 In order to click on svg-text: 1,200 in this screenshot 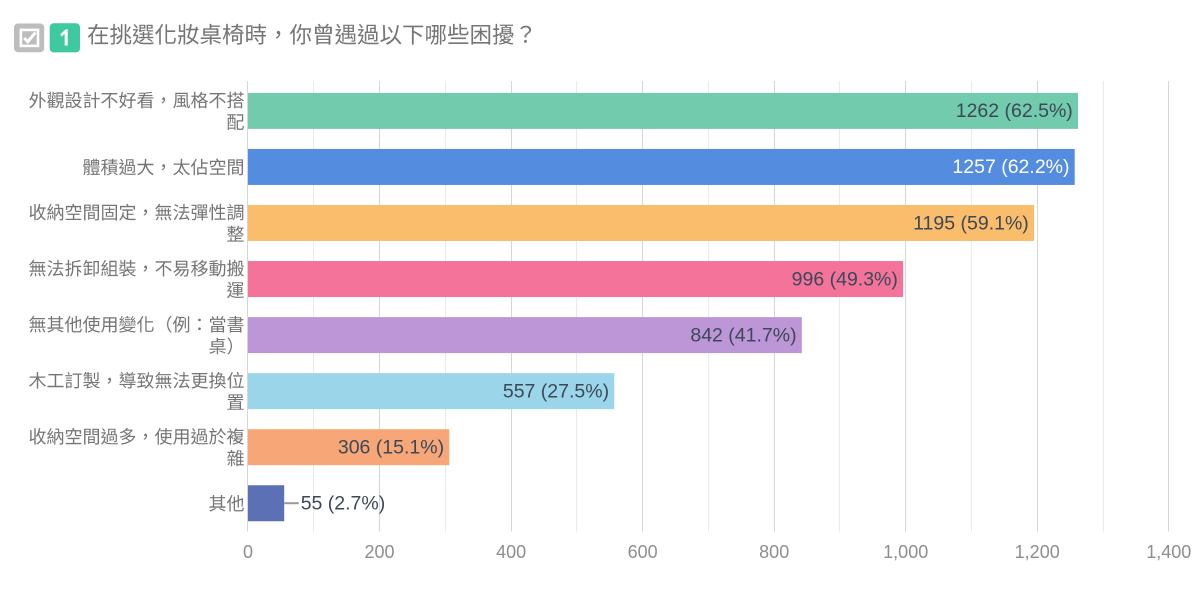, I will do `click(1037, 552)`.